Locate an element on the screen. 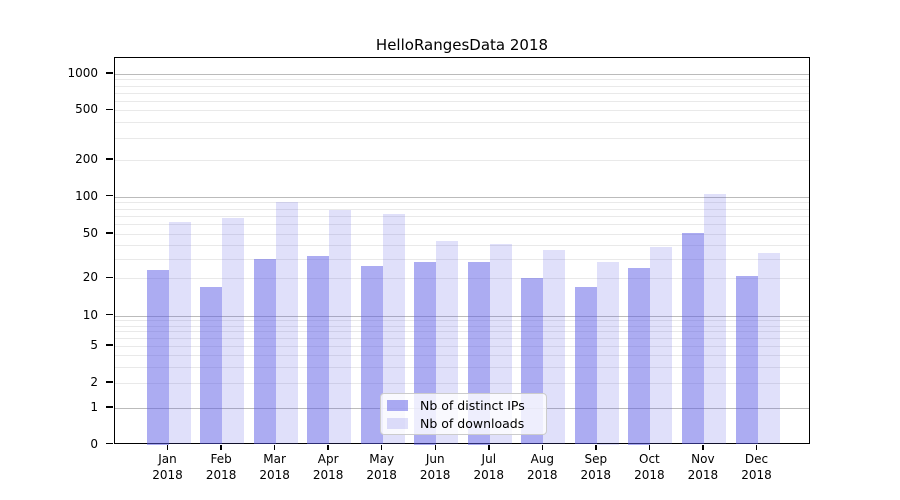 Image resolution: width=900 pixels, height=500 pixels. bar-nb-of-downloads-nov is located at coordinates (714, 319).